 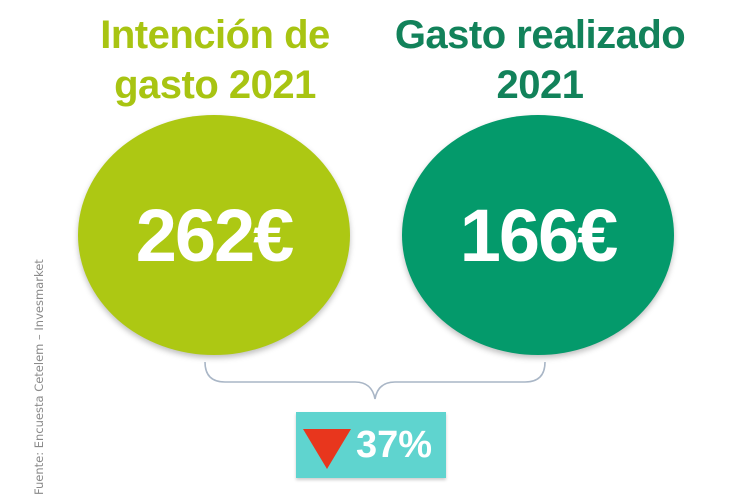 I want to click on change-badge: 37%, so click(x=371, y=445).